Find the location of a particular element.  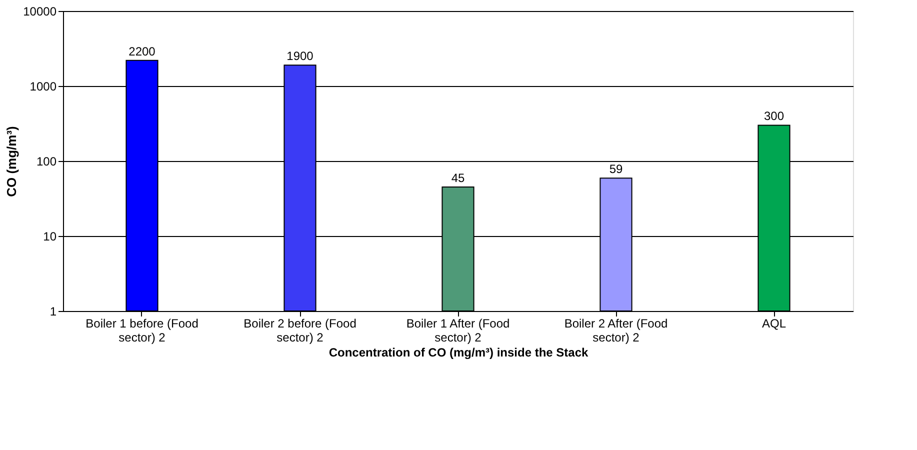

x-tick-label: AQL is located at coordinates (774, 323).